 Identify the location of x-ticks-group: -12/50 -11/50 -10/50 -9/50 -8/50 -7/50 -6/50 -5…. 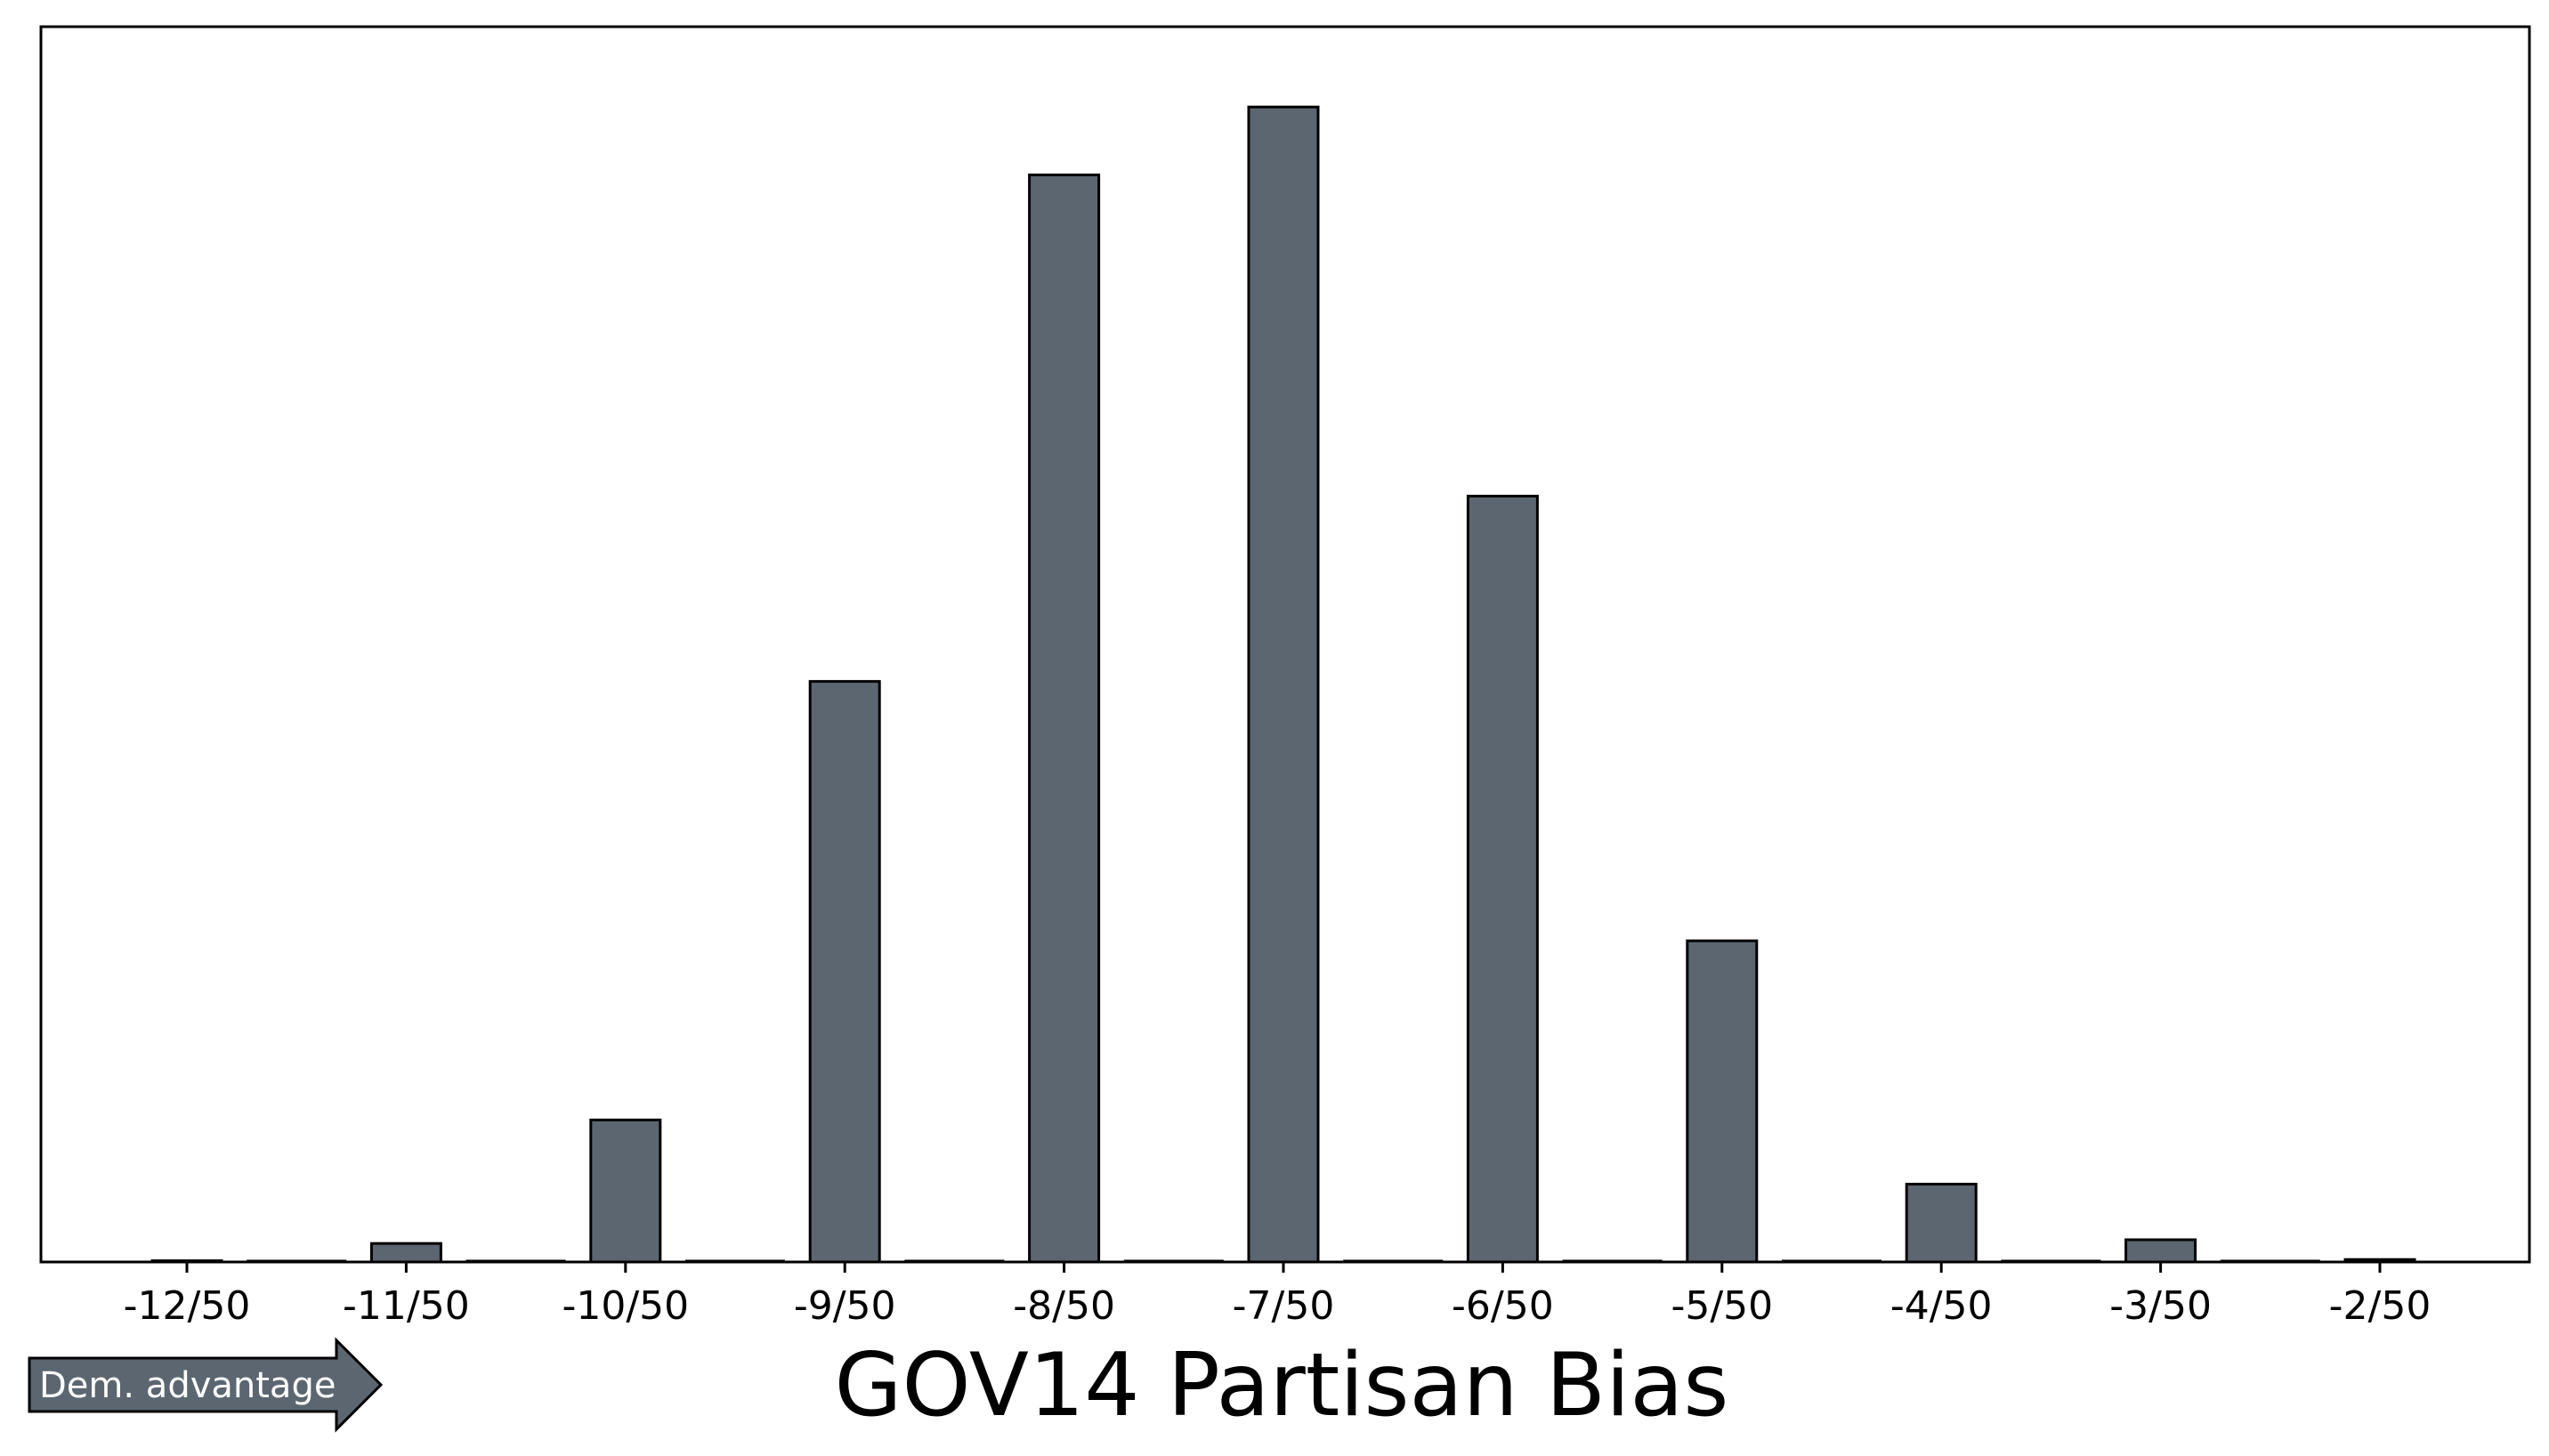
(1278, 1295).